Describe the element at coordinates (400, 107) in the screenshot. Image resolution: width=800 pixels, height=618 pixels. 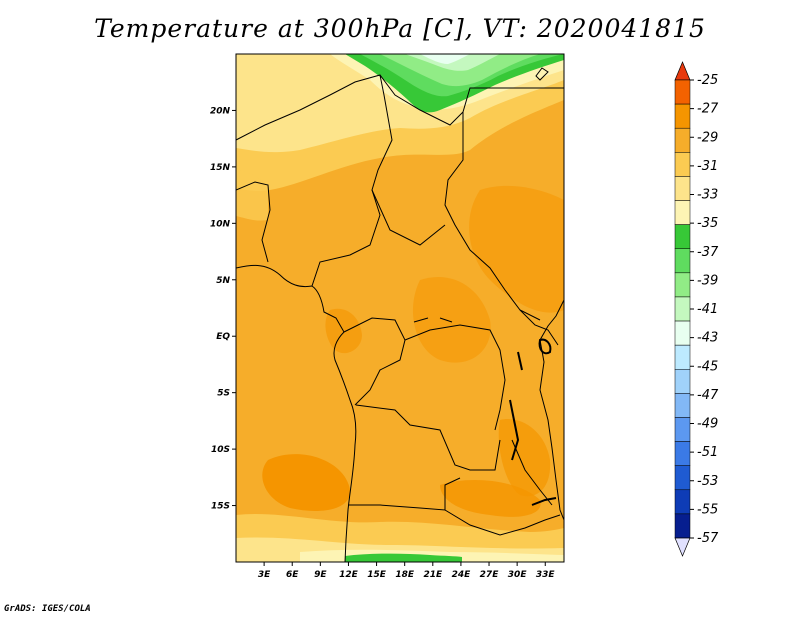
I see `border-sahara` at that location.